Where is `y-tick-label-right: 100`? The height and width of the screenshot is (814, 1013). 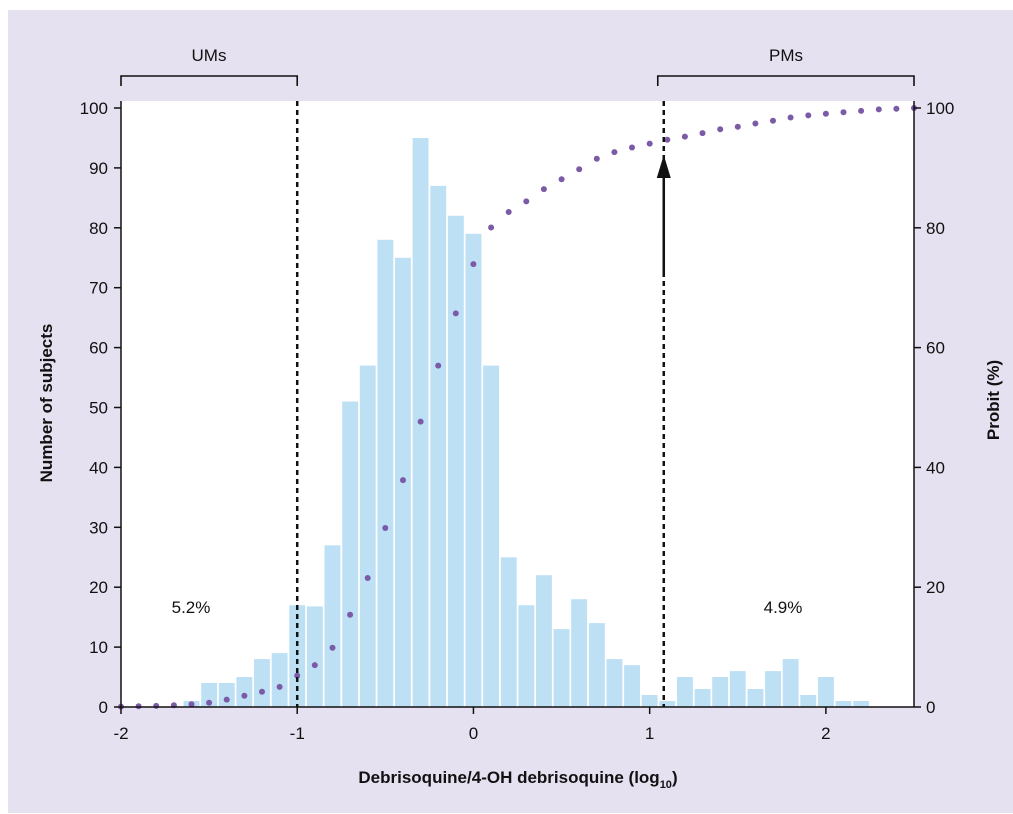
y-tick-label-right: 100 is located at coordinates (940, 108).